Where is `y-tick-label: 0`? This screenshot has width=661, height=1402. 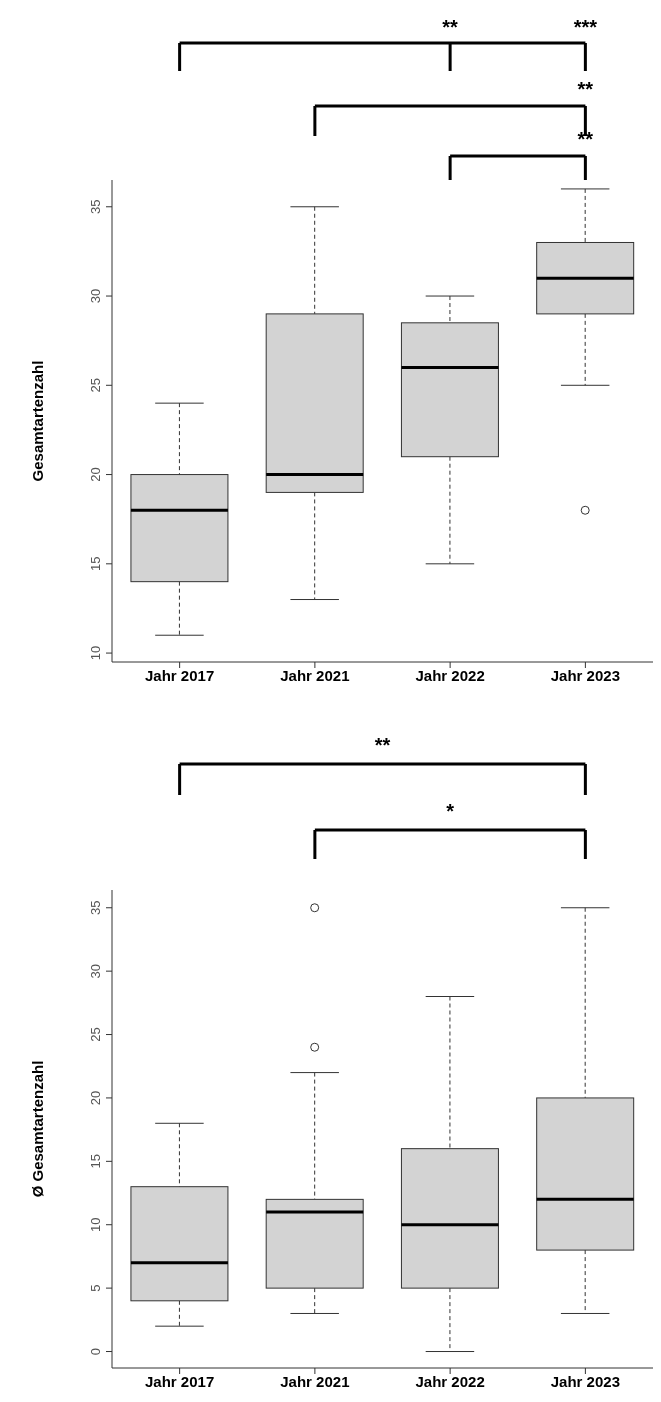 y-tick-label: 0 is located at coordinates (95, 1351).